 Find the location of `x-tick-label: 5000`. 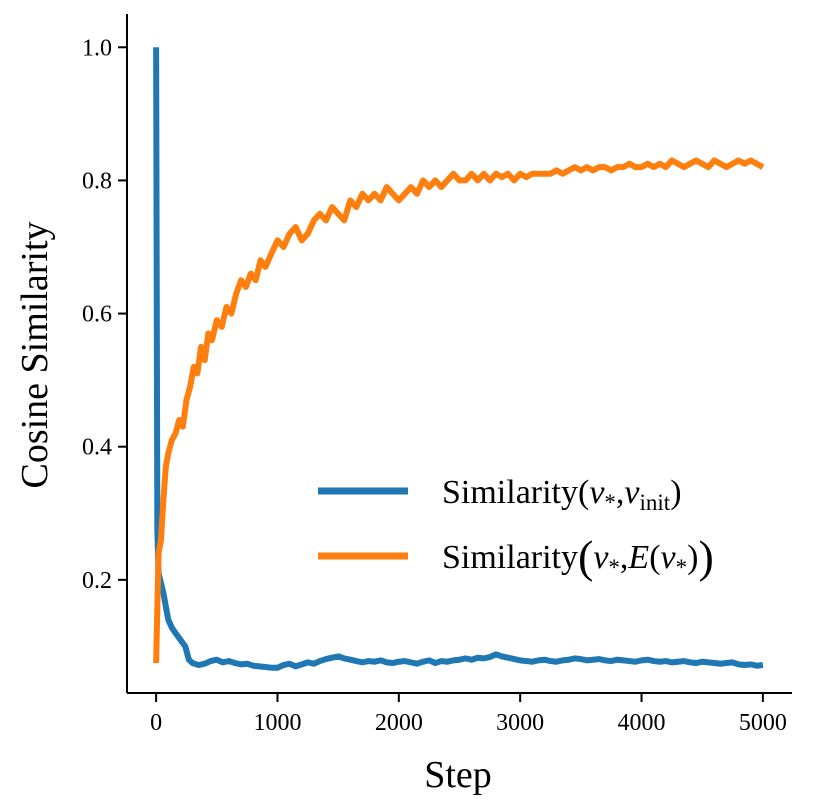

x-tick-label: 5000 is located at coordinates (763, 723).